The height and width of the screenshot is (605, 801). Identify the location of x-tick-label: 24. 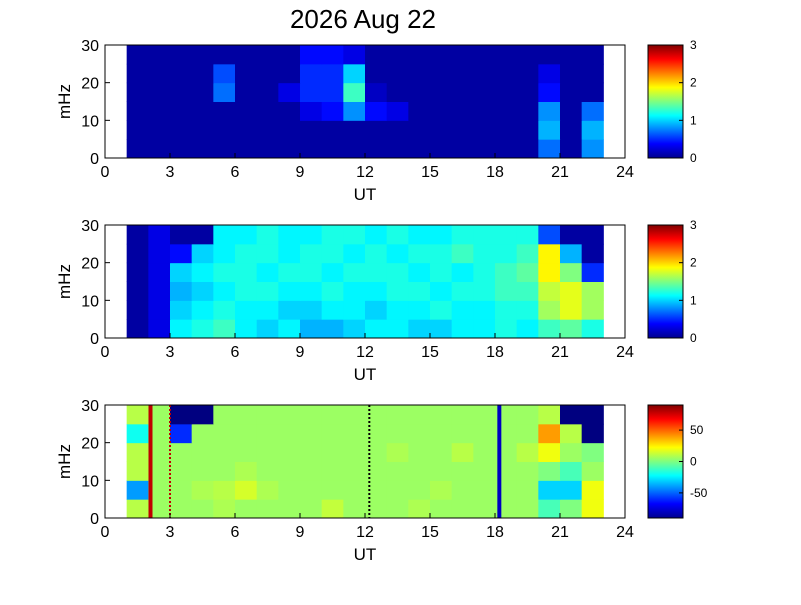
(625, 352).